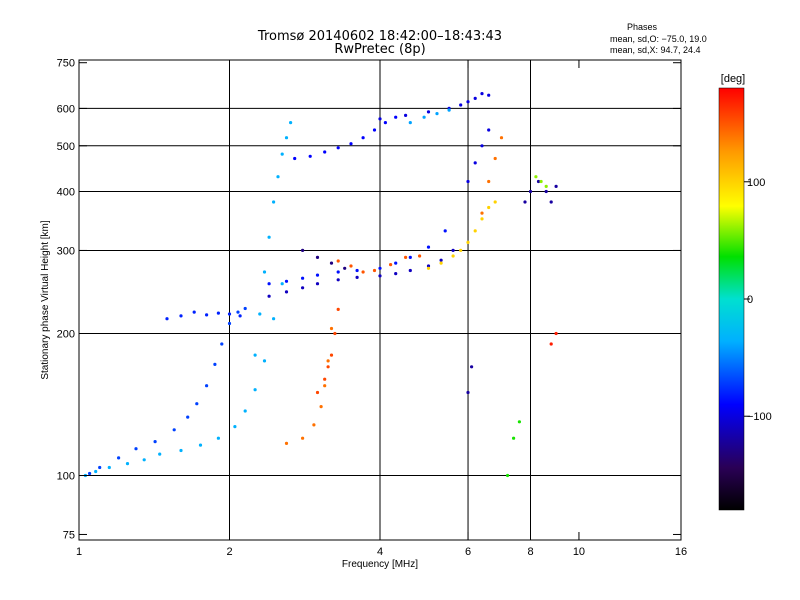 Image resolution: width=800 pixels, height=600 pixels. I want to click on colorbar-ticks: 100 0 −100, so click(758, 300).